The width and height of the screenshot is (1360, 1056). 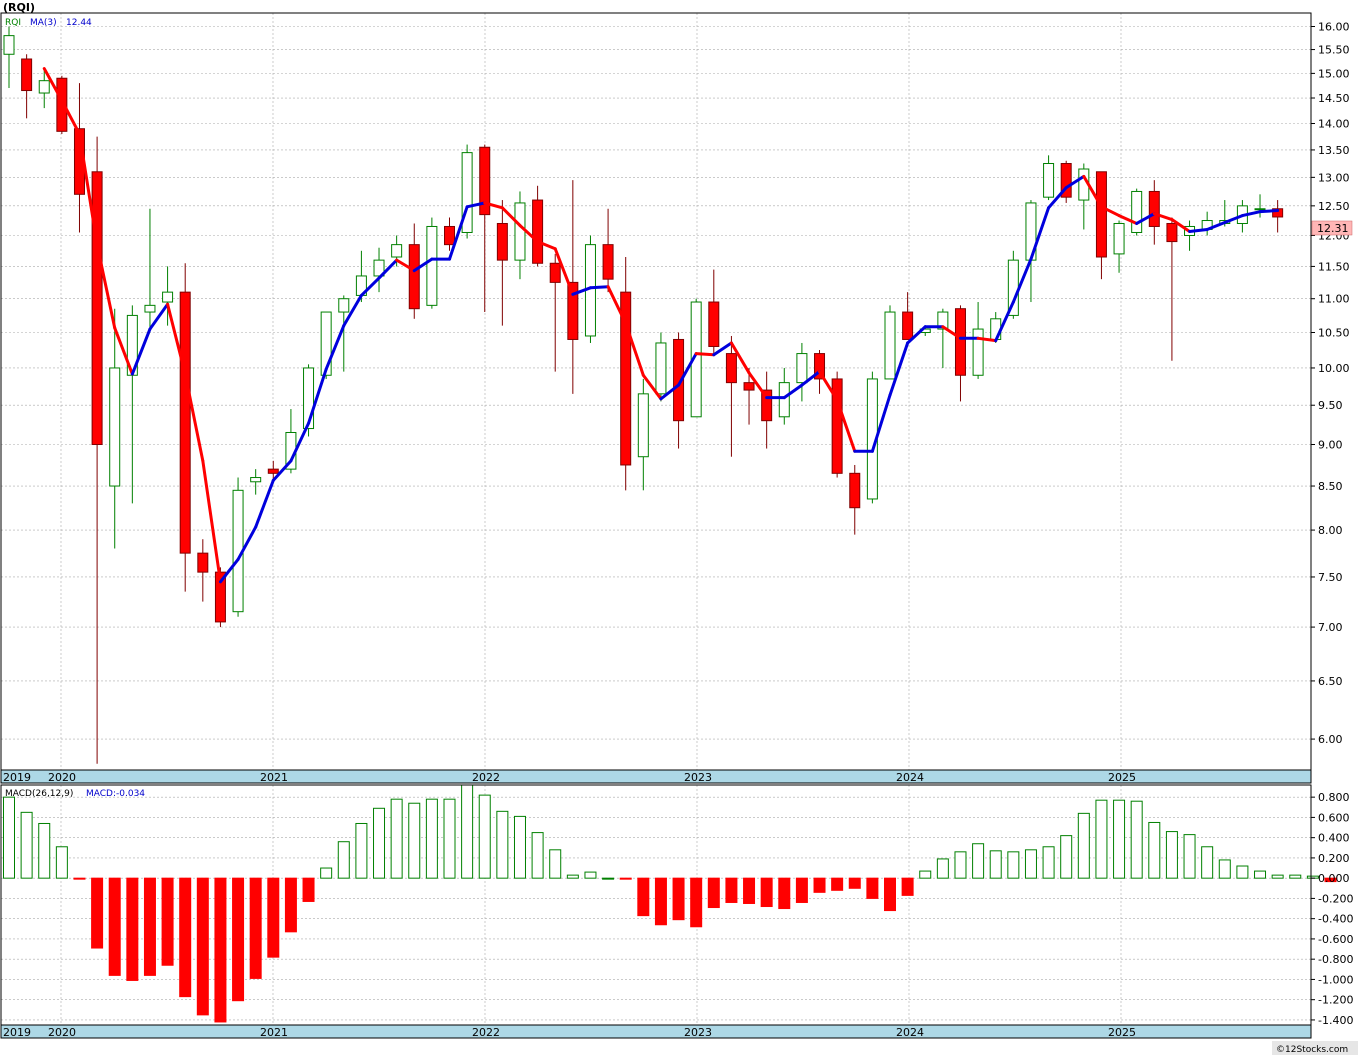 What do you see at coordinates (486, 777) in the screenshot?
I see `price-x-tick-label: 2022` at bounding box center [486, 777].